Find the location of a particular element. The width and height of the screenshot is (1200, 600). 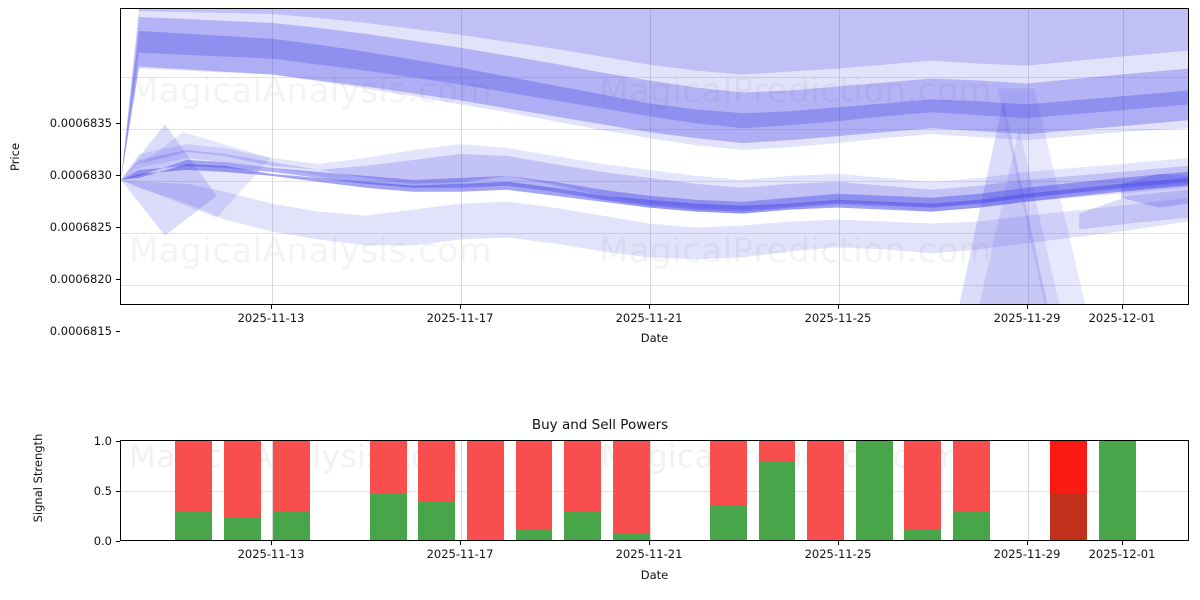

signal-chart-title: Buy and Sell Powers is located at coordinates (600, 425).